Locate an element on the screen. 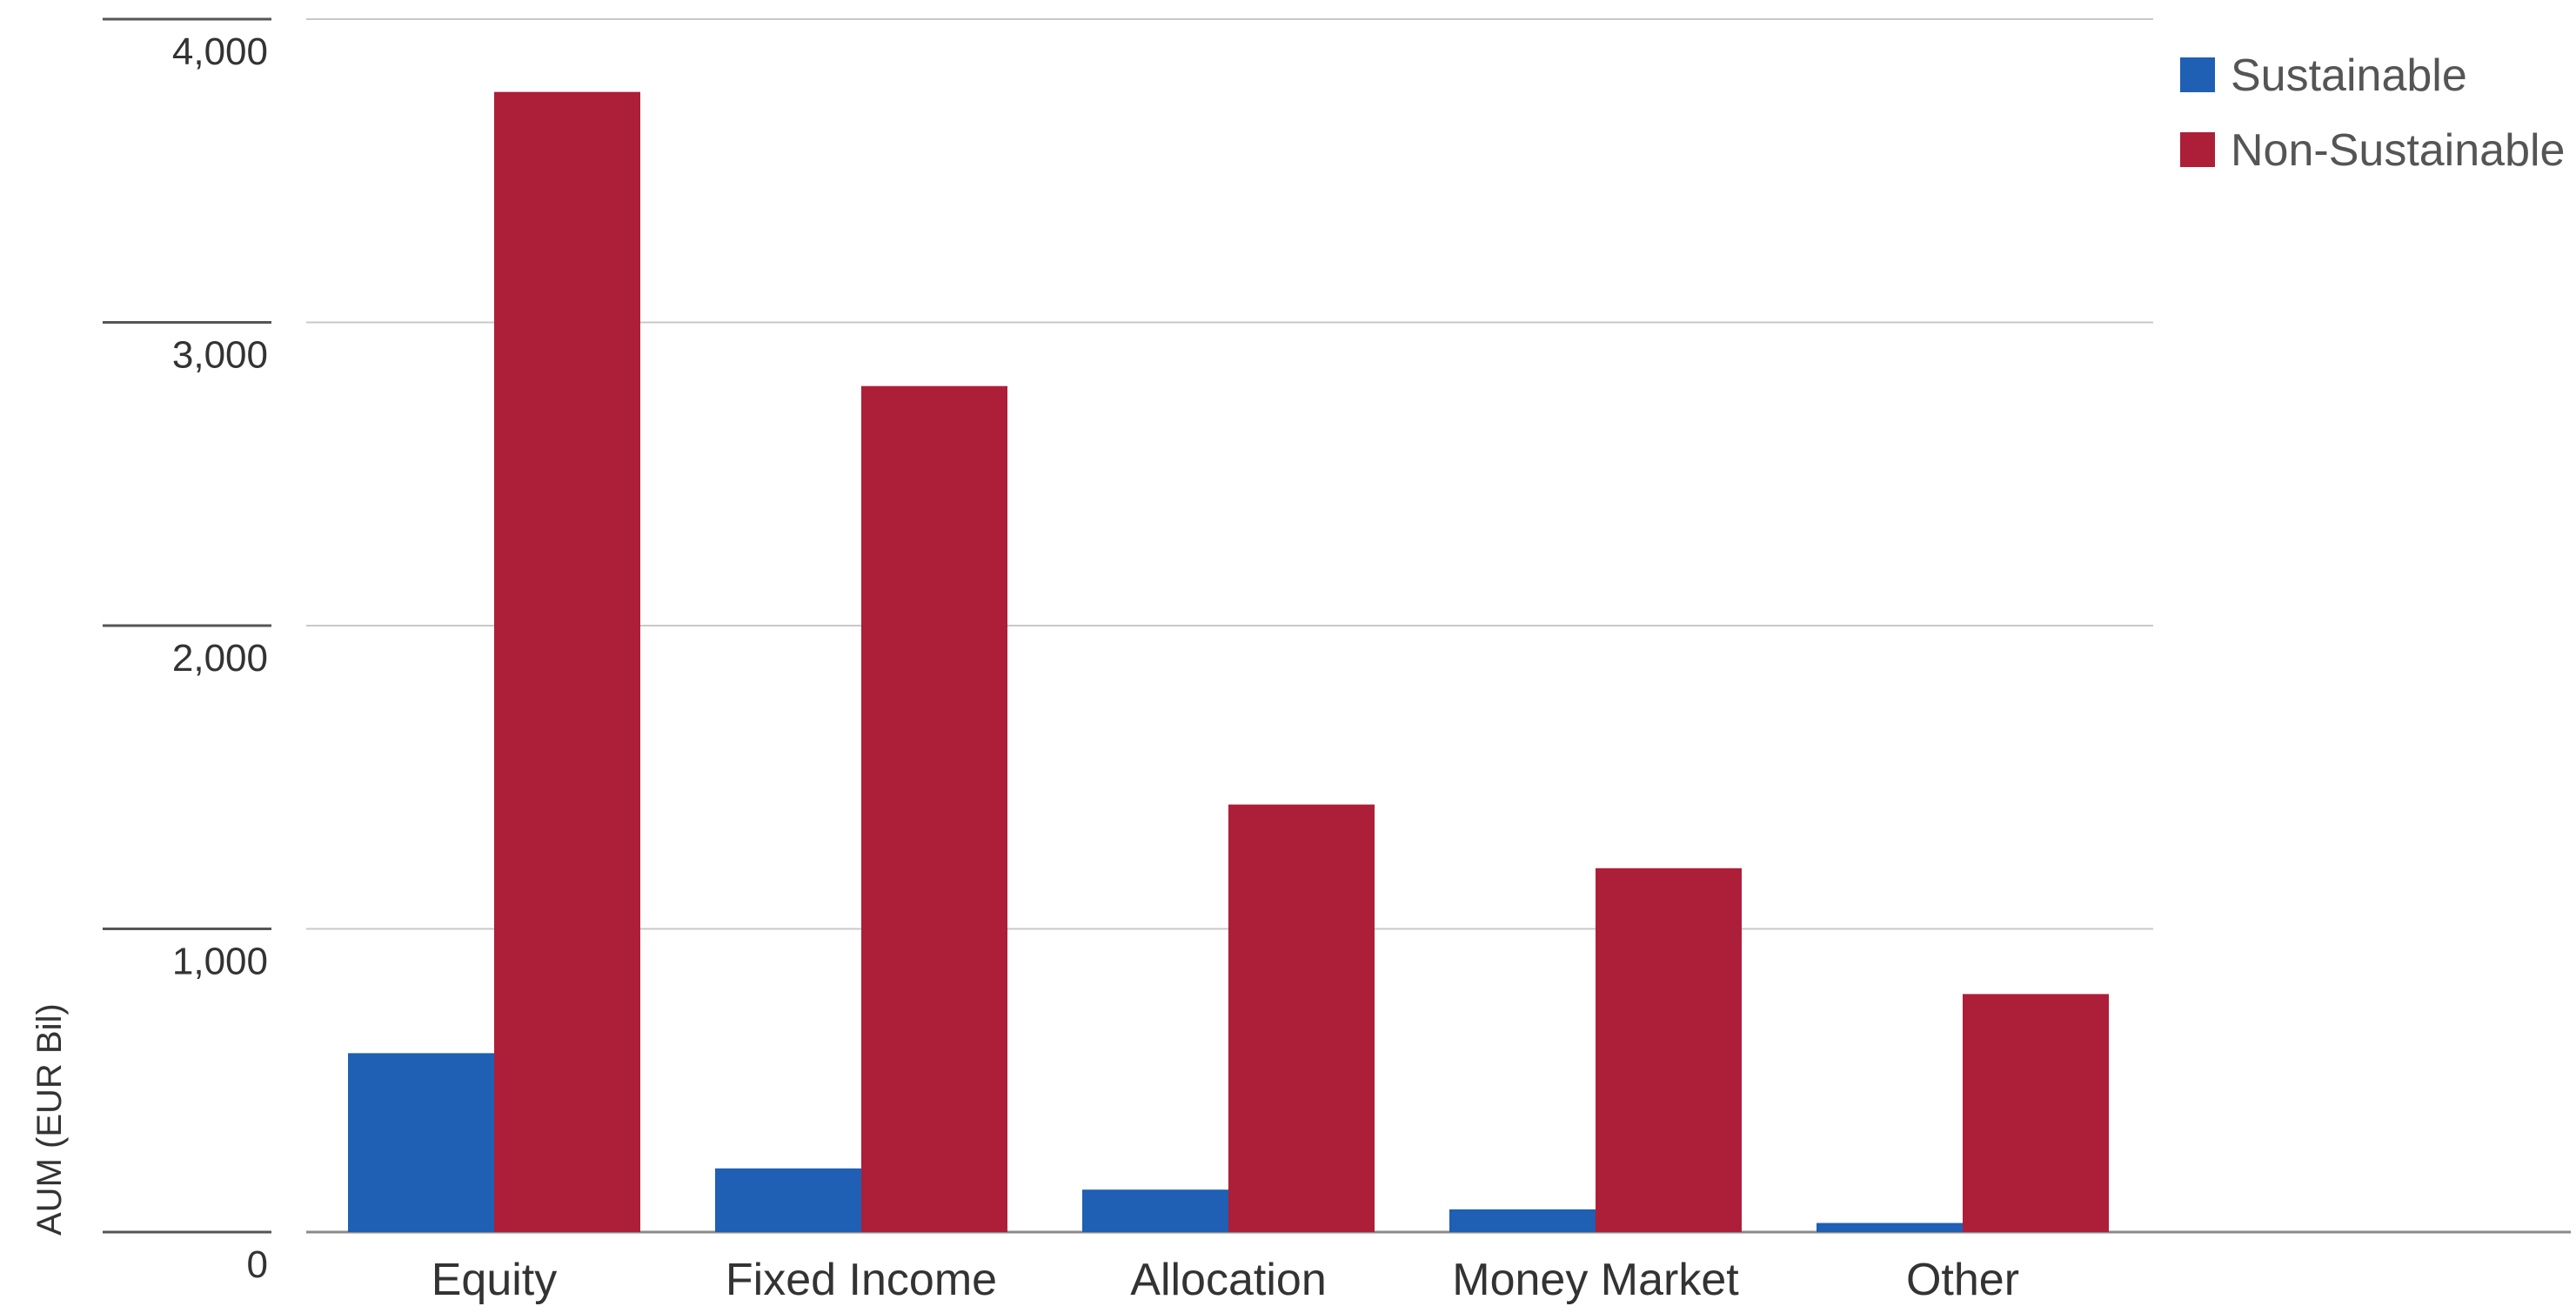 The width and height of the screenshot is (2576, 1313). y-axis-label: AUM (EUR Bil) is located at coordinates (49, 1119).